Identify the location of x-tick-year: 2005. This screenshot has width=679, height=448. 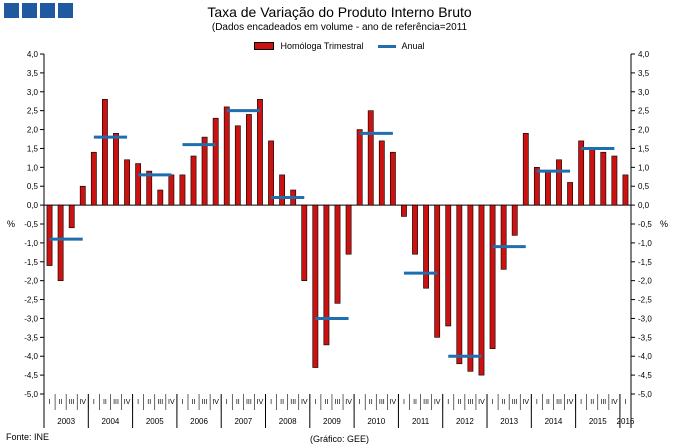
(155, 421).